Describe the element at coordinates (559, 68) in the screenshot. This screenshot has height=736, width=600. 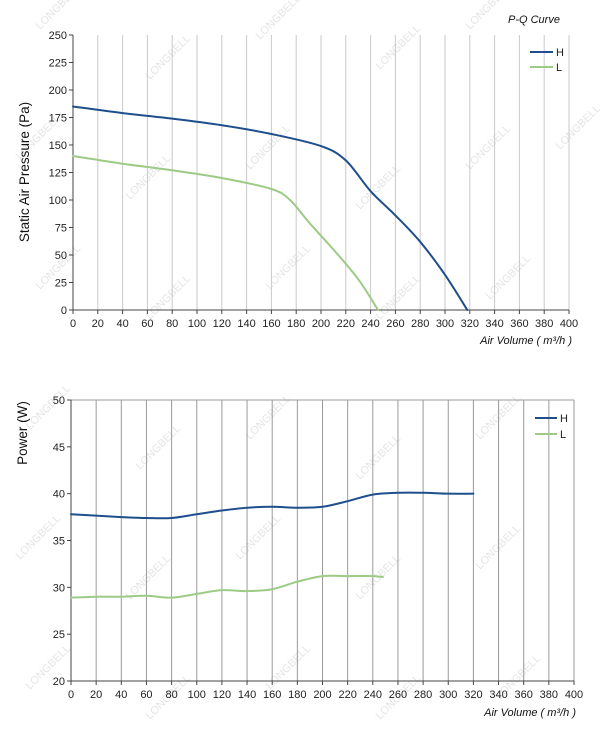
I see `pq-legend-l-label: L` at that location.